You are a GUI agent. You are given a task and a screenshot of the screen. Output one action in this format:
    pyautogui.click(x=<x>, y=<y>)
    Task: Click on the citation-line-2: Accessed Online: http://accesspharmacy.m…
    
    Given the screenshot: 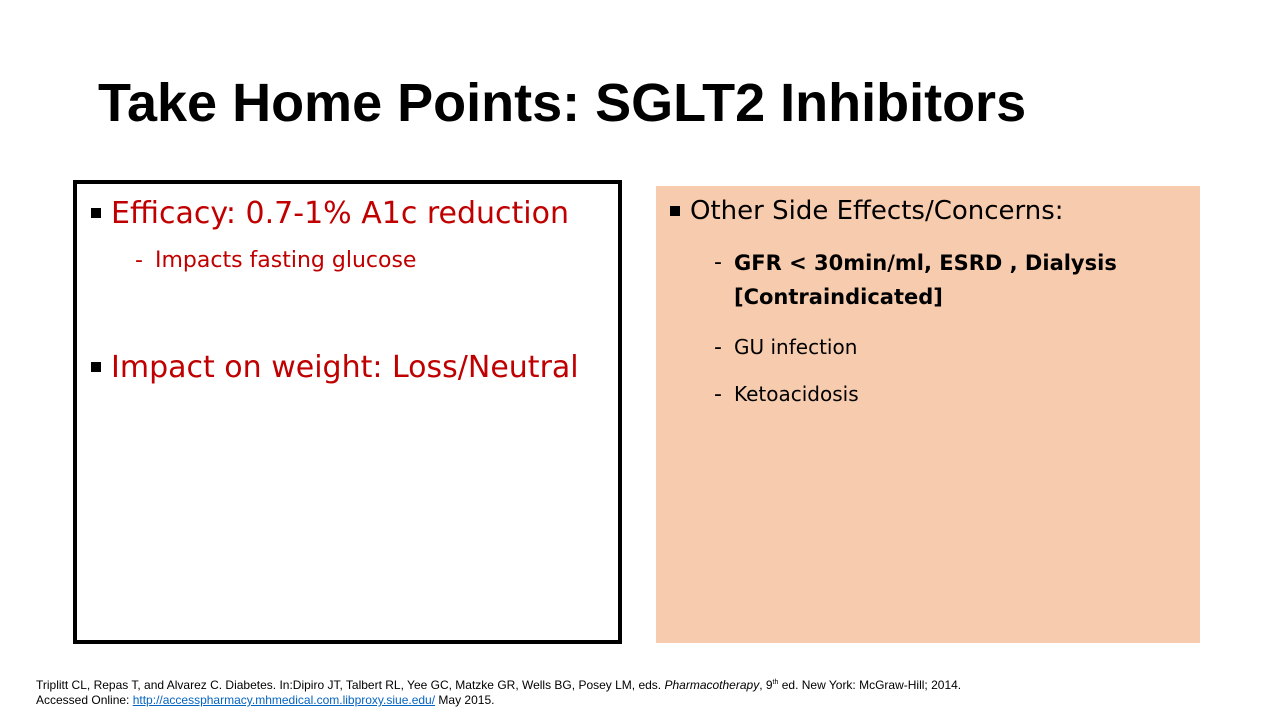 What is the action you would take?
    pyautogui.click(x=498, y=700)
    